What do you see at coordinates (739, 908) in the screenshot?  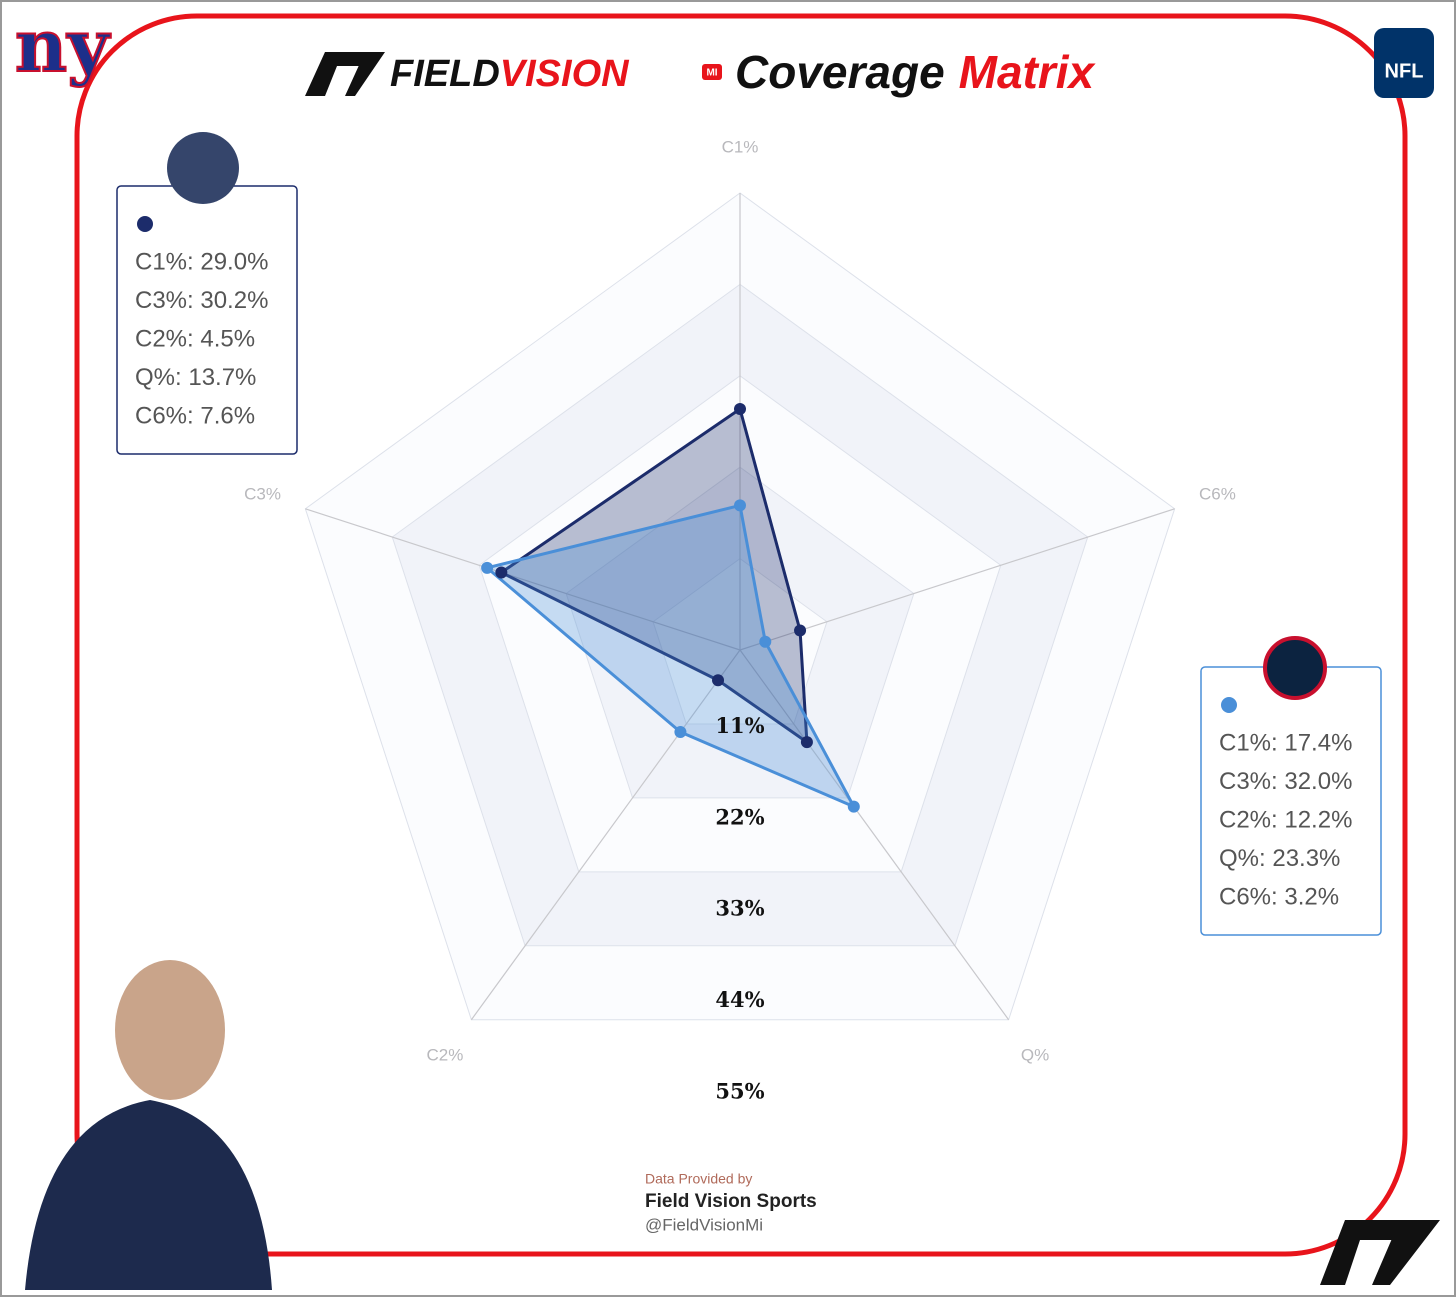 I see `r-tick-label: 33%` at bounding box center [739, 908].